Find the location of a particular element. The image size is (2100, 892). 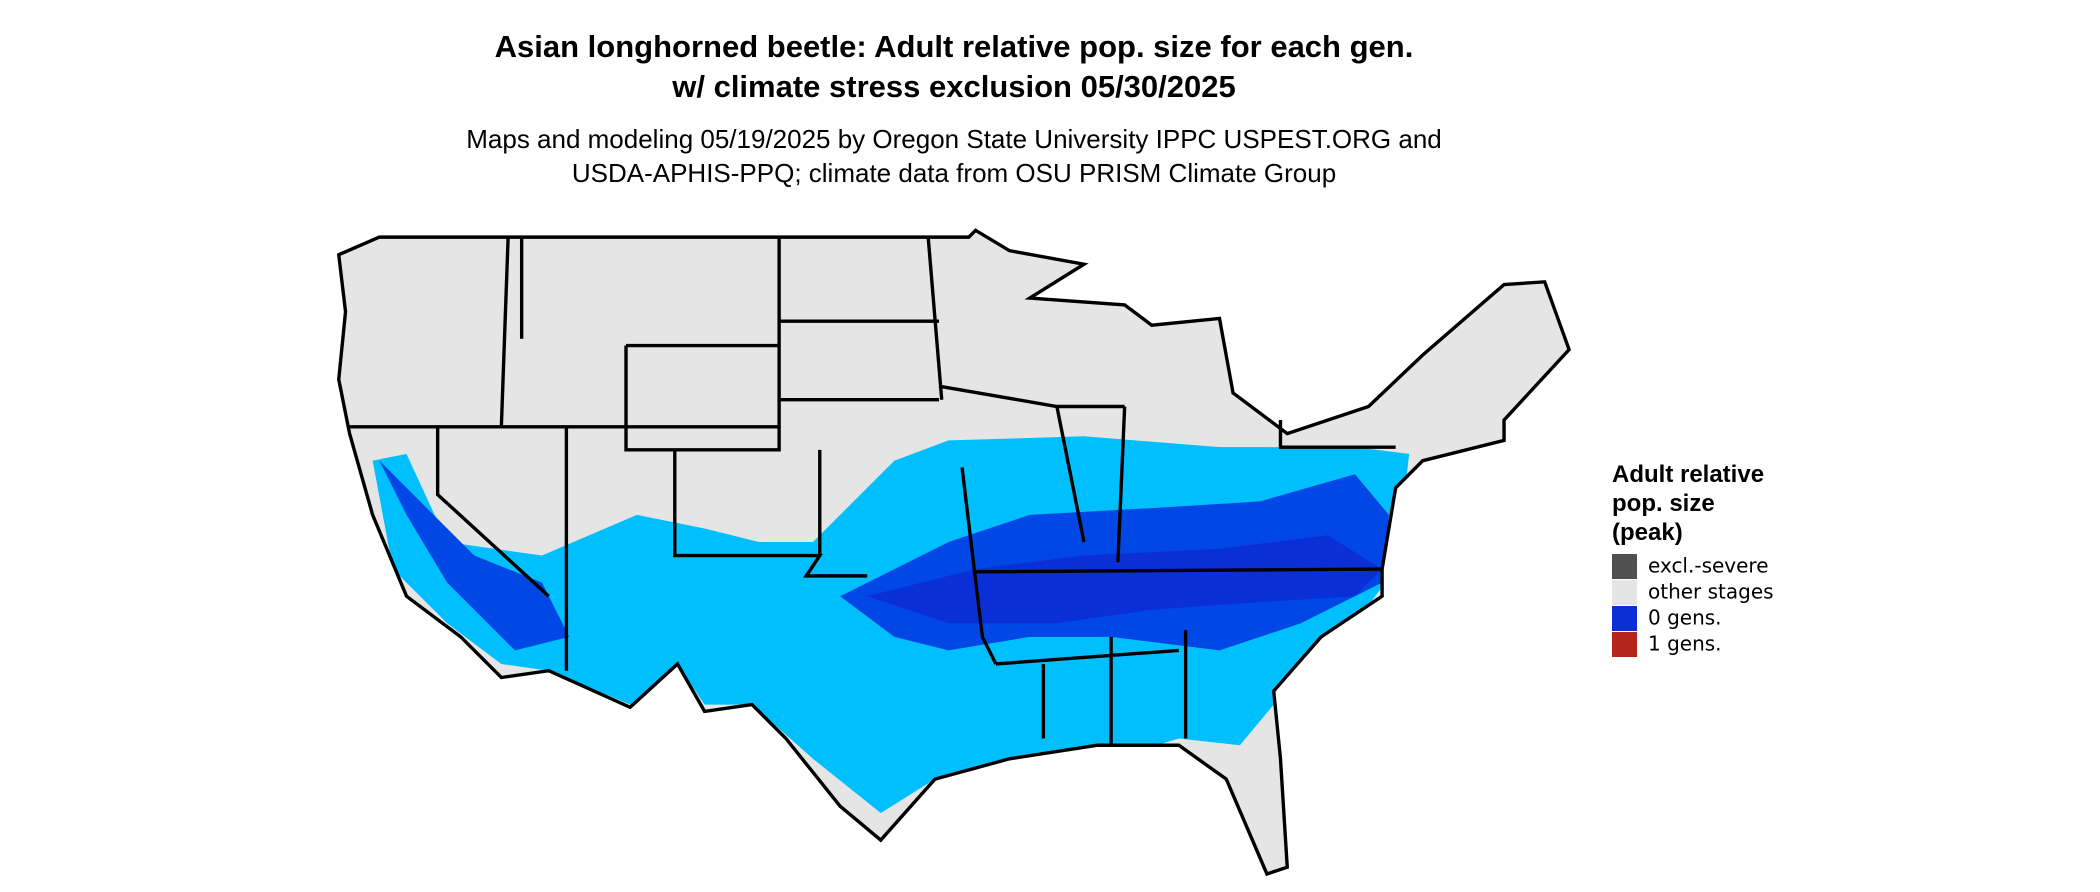

title: w/ climate stress exclusion 05/30/2025 is located at coordinates (953, 86).